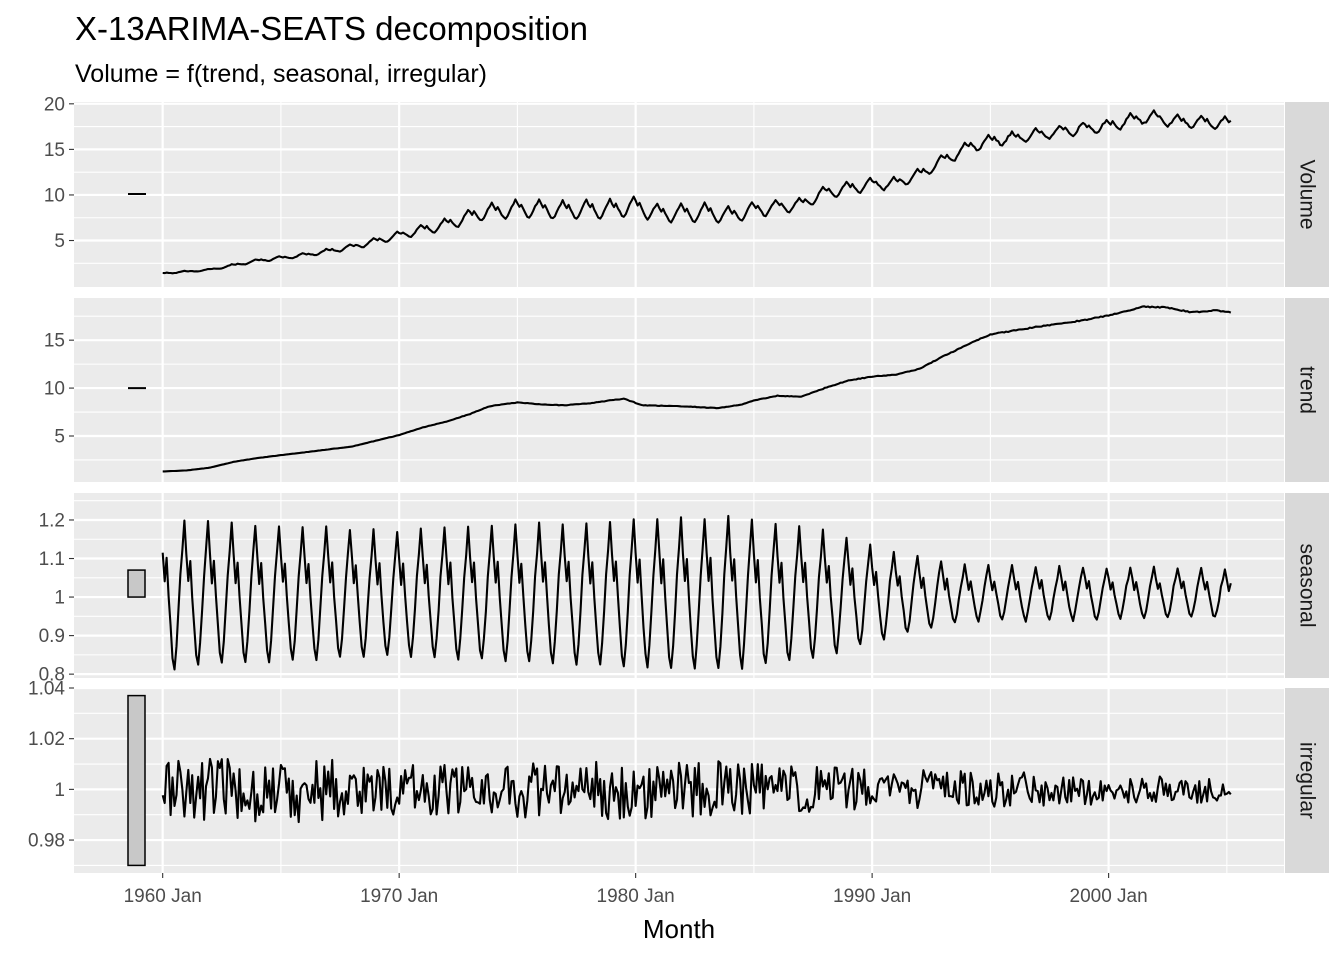  I want to click on x-tick-label: 1960 Jan, so click(163, 896).